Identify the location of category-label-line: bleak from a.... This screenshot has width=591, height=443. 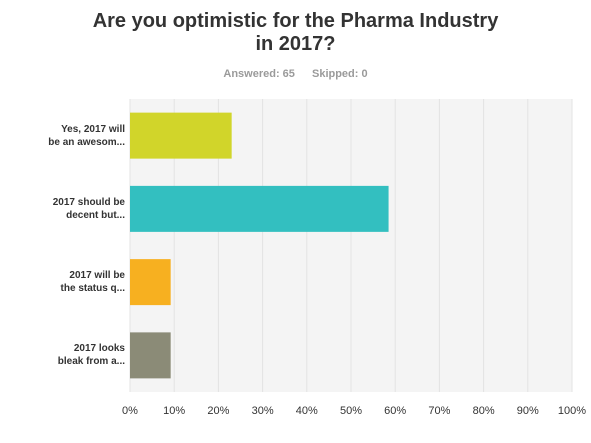
(91, 362).